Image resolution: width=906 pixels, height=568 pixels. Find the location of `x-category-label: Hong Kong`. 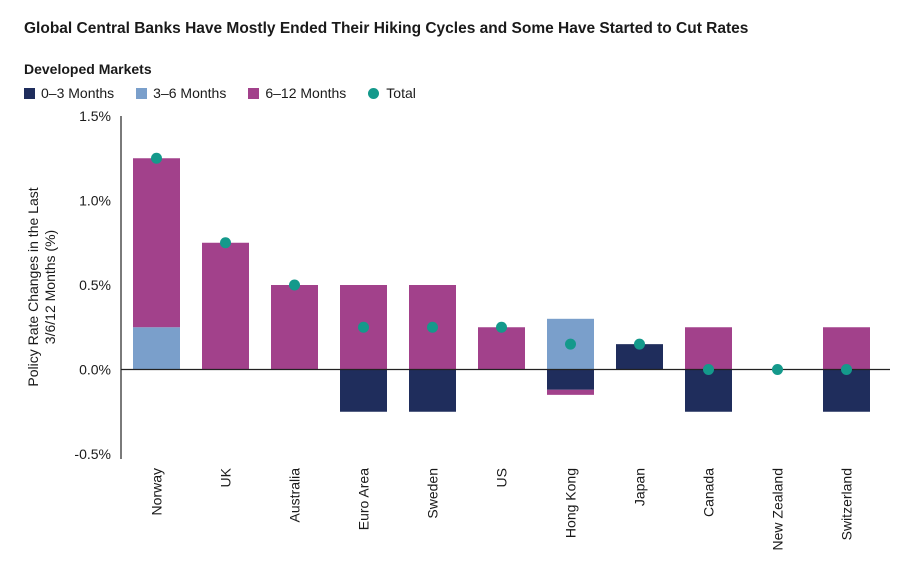

x-category-label: Hong Kong is located at coordinates (571, 503).